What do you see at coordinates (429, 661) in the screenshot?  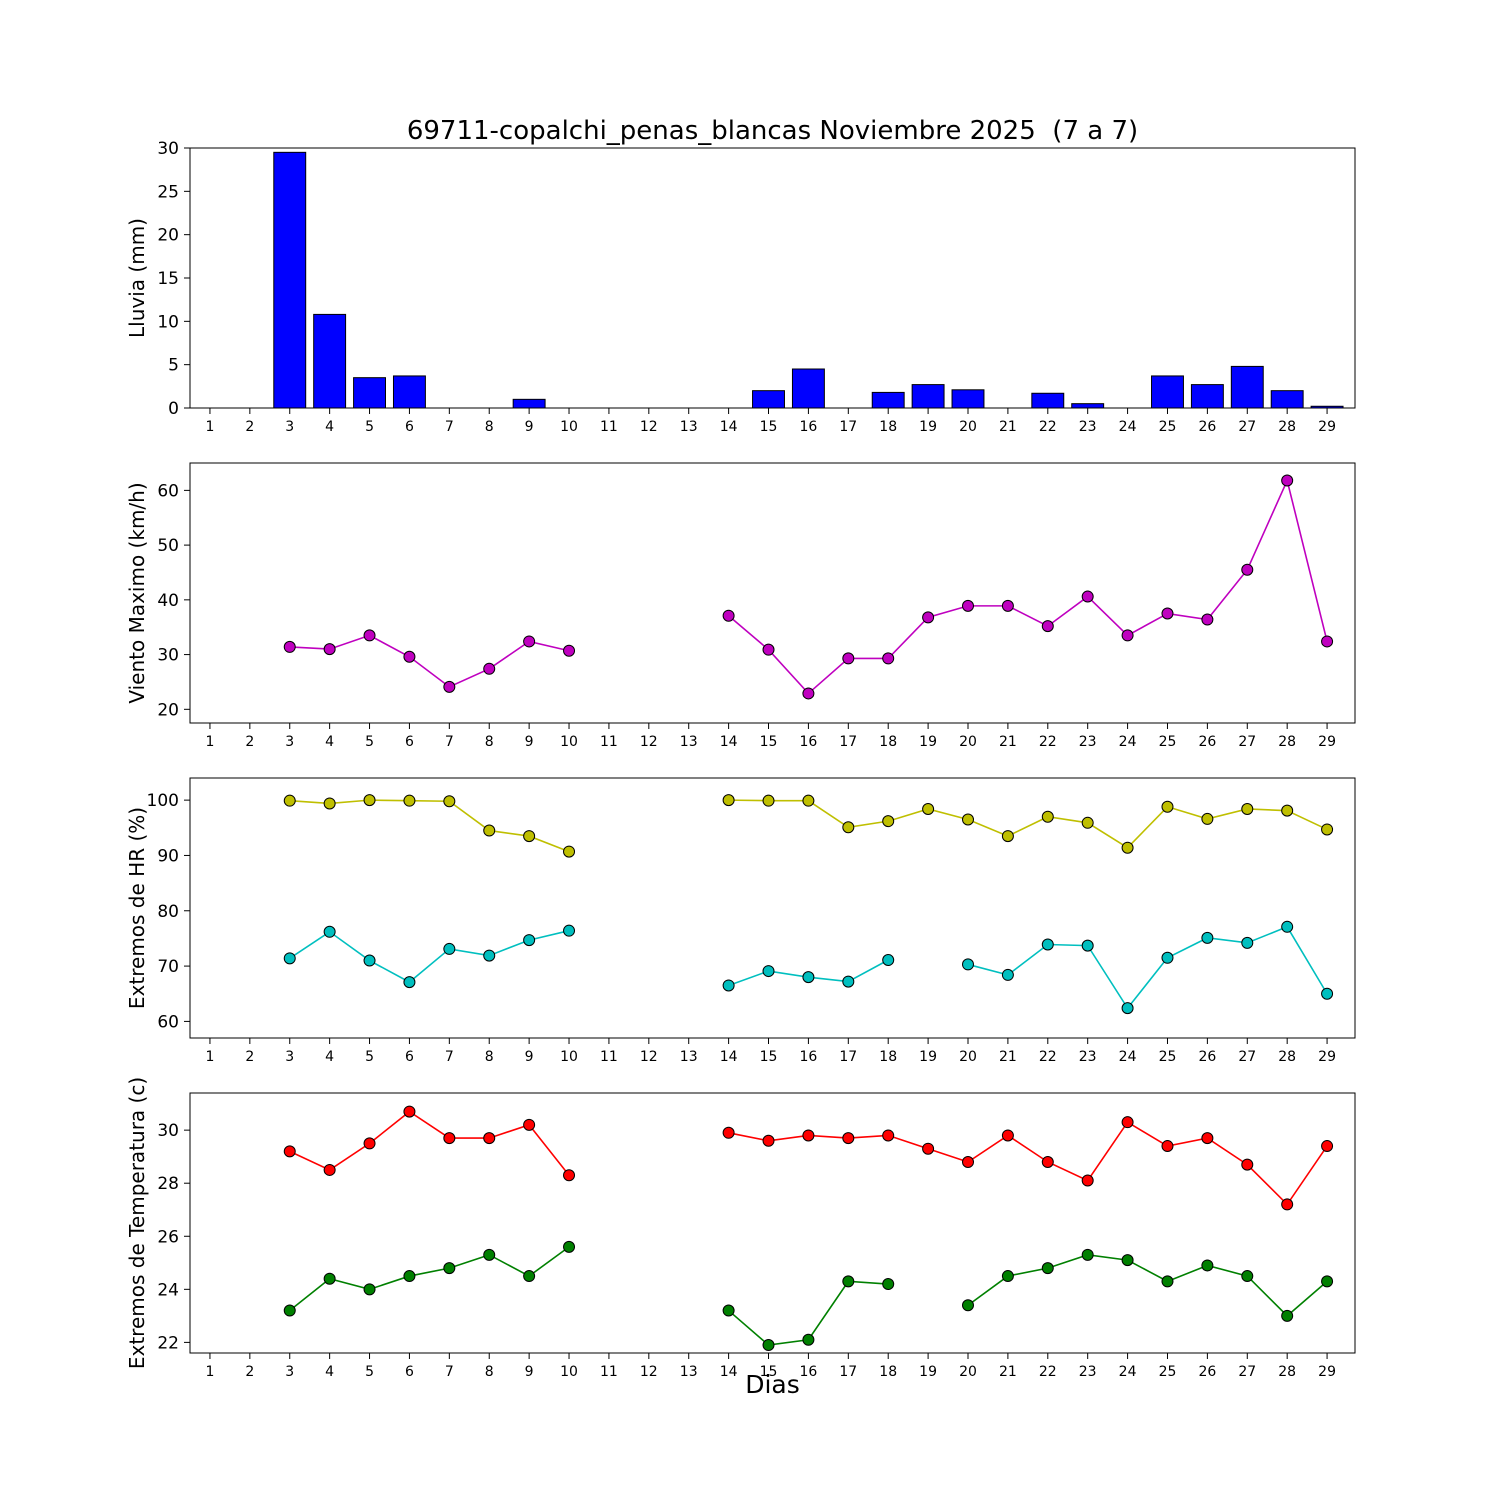 I see `viento-maximo-line` at bounding box center [429, 661].